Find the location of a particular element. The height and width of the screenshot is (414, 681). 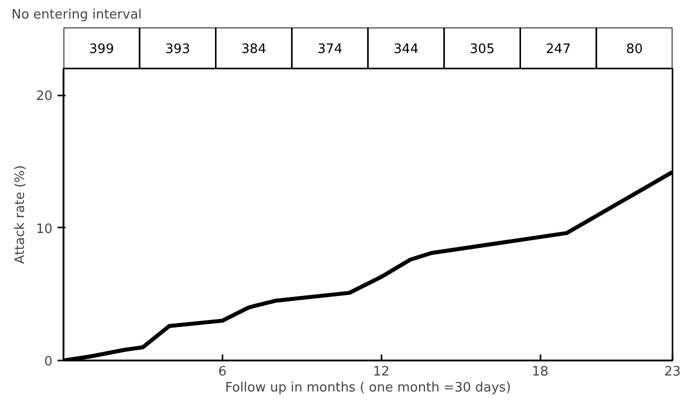

data-label: 374 is located at coordinates (330, 49).